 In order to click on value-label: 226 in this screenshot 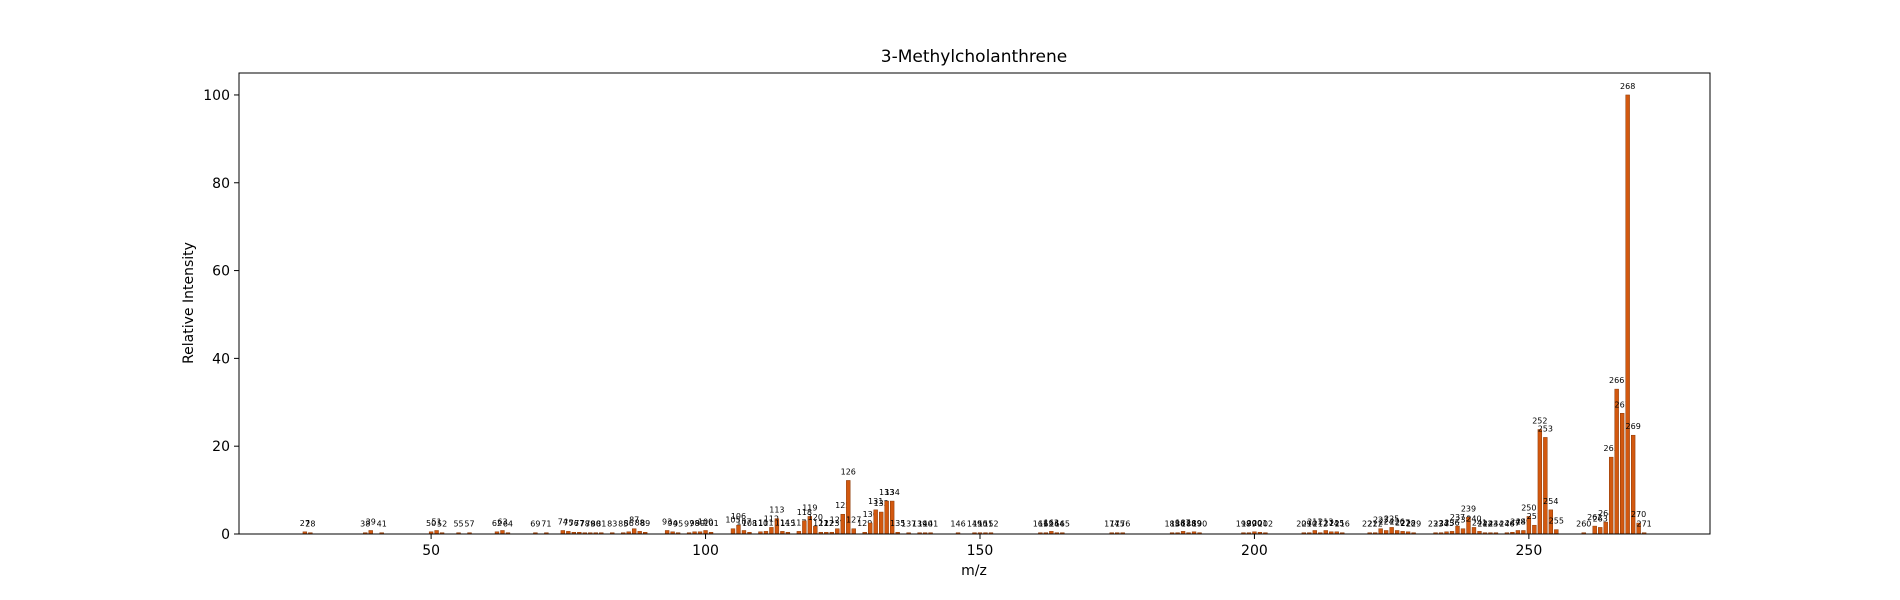, I will do `click(1396, 521)`.